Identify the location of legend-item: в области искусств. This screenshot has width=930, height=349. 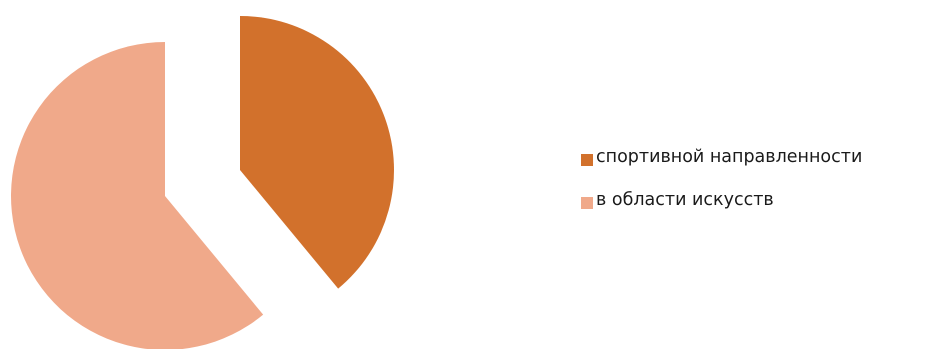
(721, 200).